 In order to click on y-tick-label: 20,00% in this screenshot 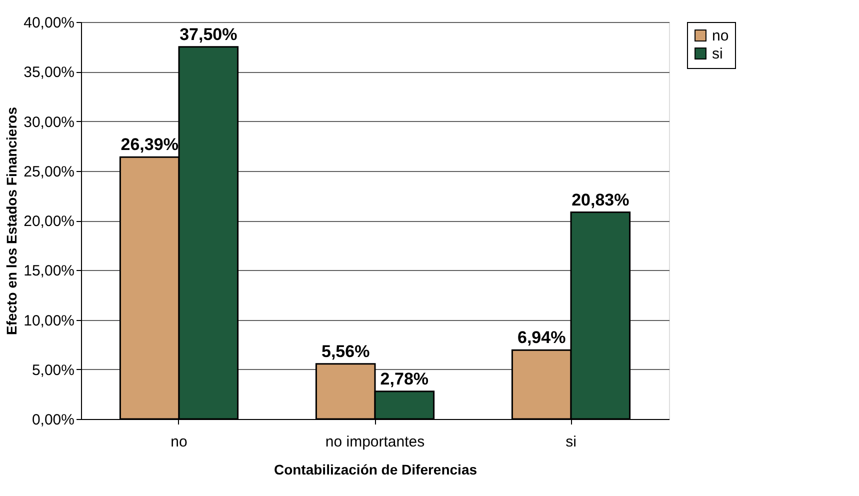, I will do `click(49, 221)`.